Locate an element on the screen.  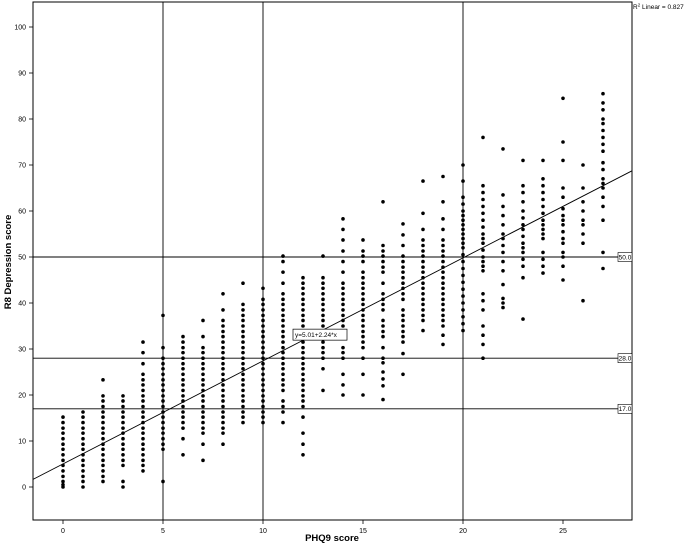
reference-label: 28.0 is located at coordinates (625, 359).